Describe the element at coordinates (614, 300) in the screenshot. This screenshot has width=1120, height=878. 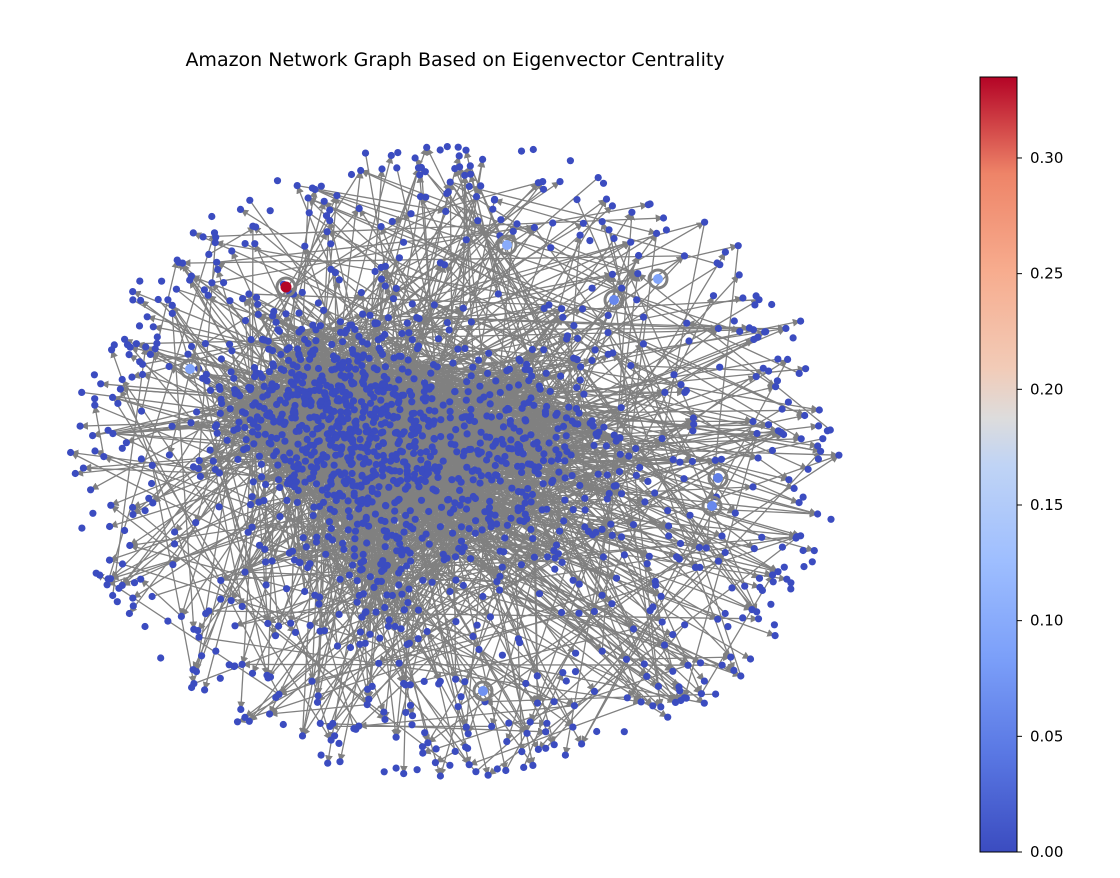
I see `hub-node-halo` at that location.